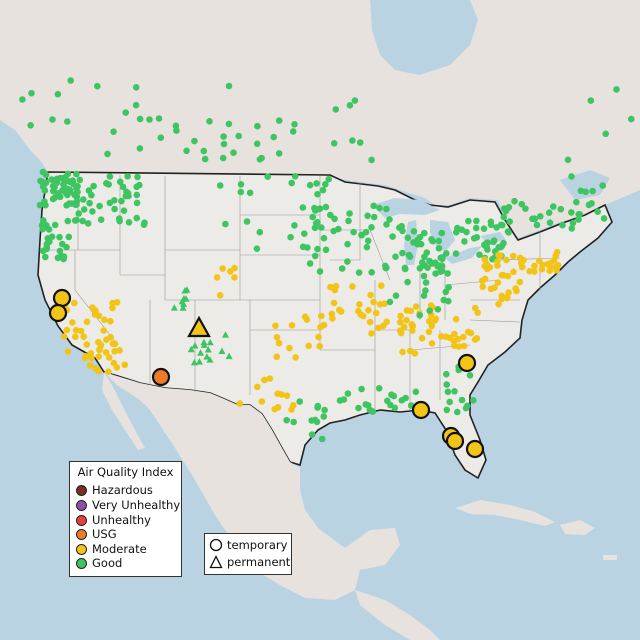 This screenshot has height=640, width=640. Describe the element at coordinates (104, 534) in the screenshot. I see `legend-label: USG` at that location.